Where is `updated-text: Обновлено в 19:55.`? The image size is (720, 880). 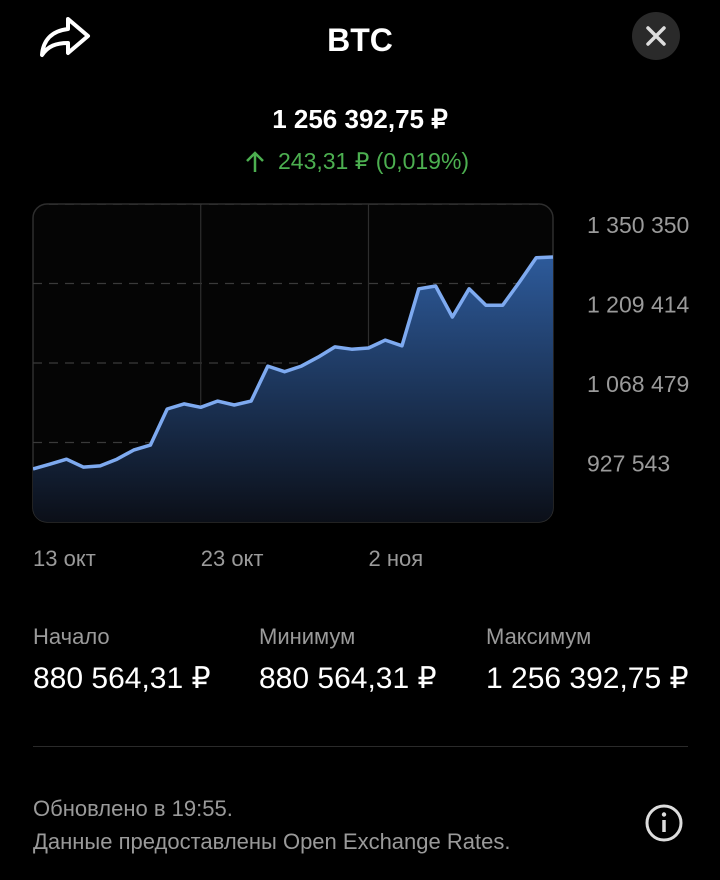
updated-text: Обновлено в 19:55. is located at coordinates (133, 808).